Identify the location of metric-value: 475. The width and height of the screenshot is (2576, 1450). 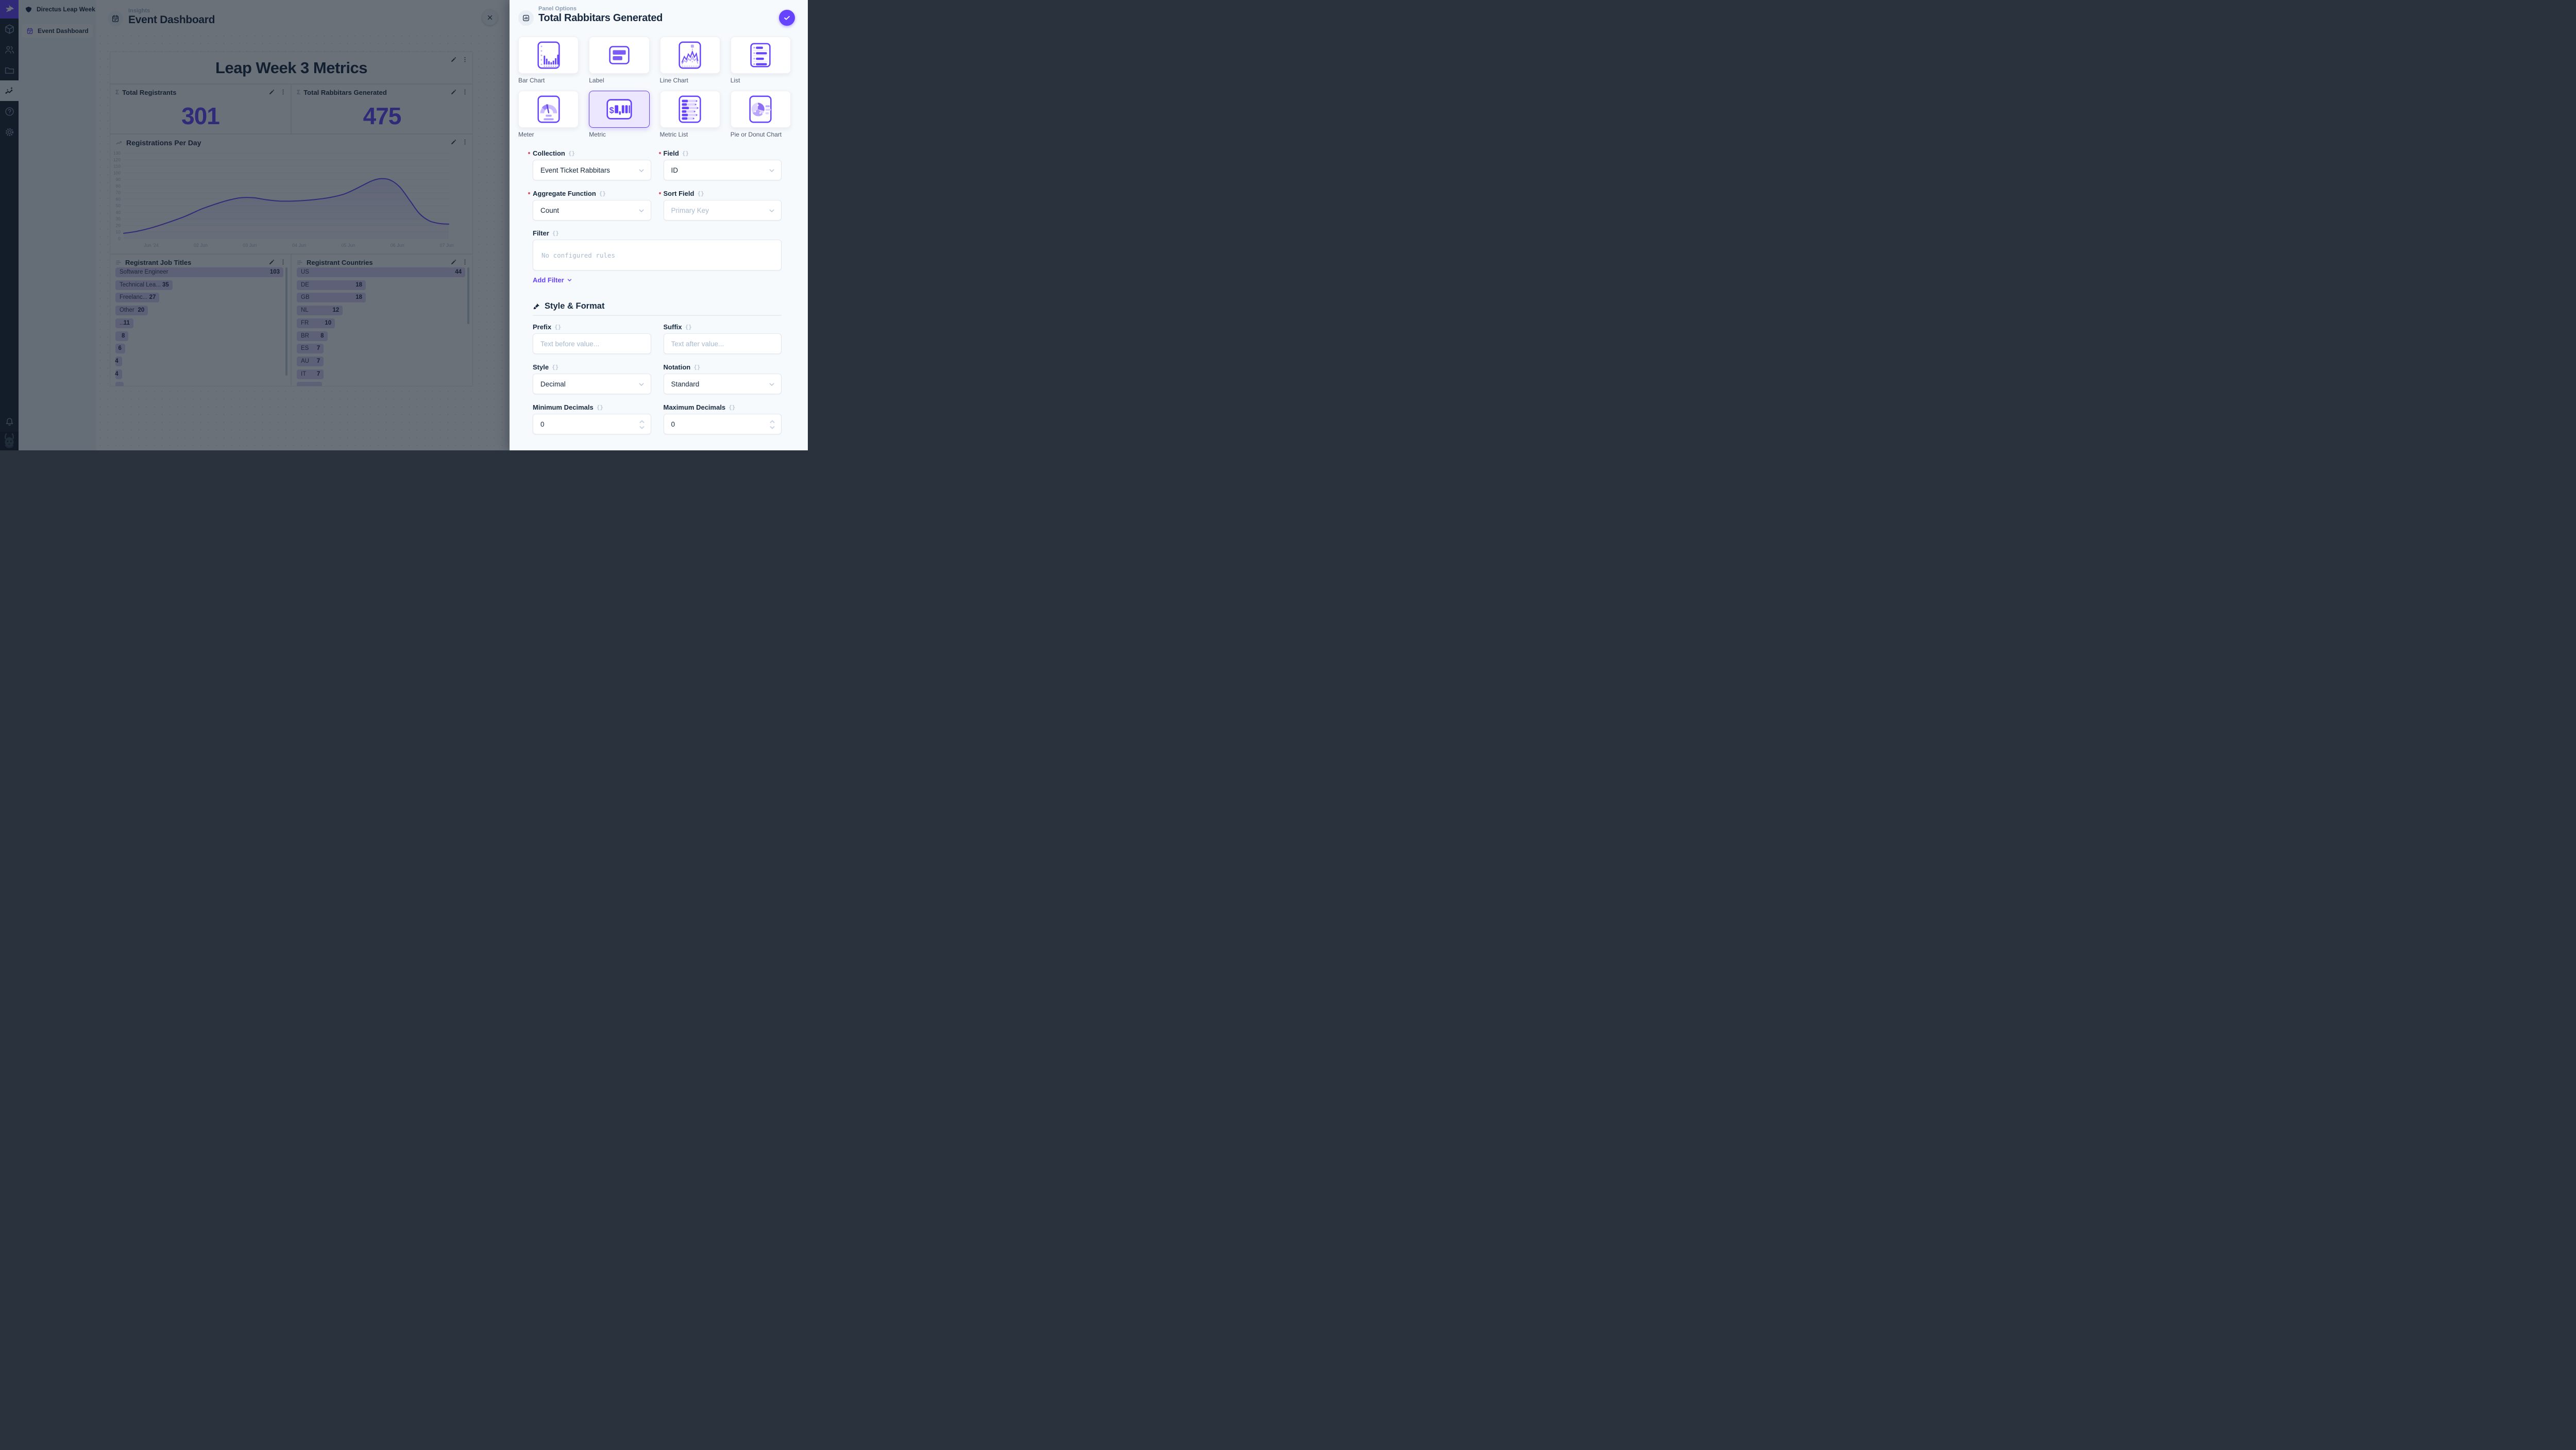
(382, 116).